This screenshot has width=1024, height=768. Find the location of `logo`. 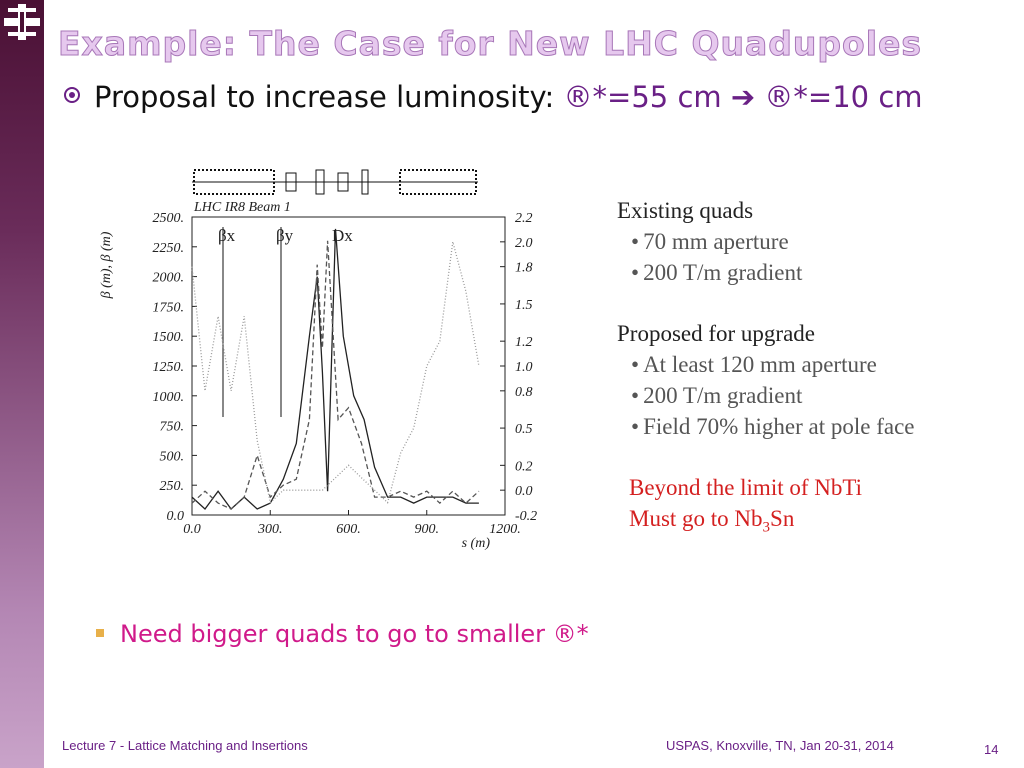

logo is located at coordinates (22, 22).